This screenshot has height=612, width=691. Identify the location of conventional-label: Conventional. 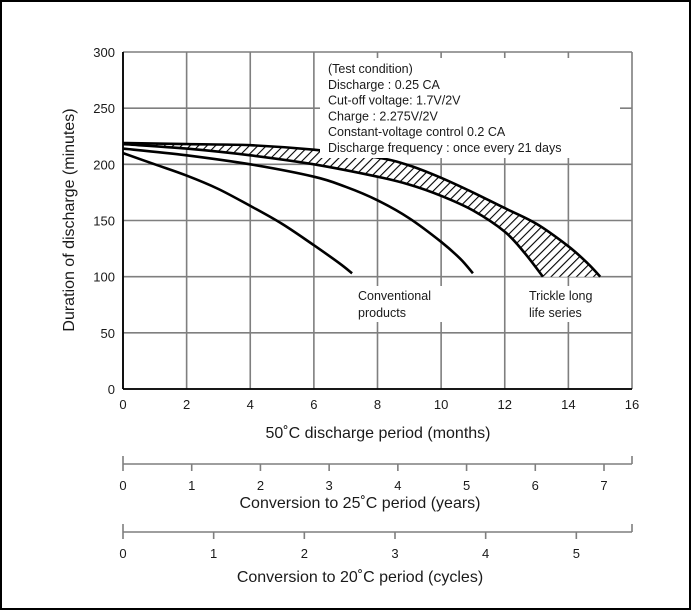
(394, 296).